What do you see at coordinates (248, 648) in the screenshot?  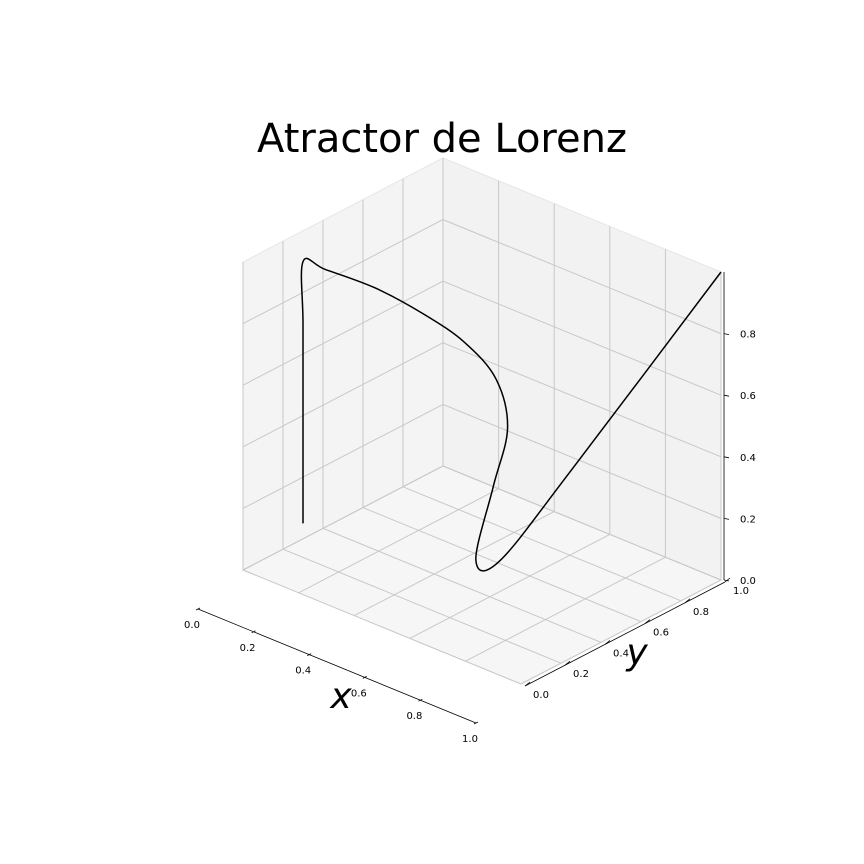 I see `x-tick-label: 0.2` at bounding box center [248, 648].